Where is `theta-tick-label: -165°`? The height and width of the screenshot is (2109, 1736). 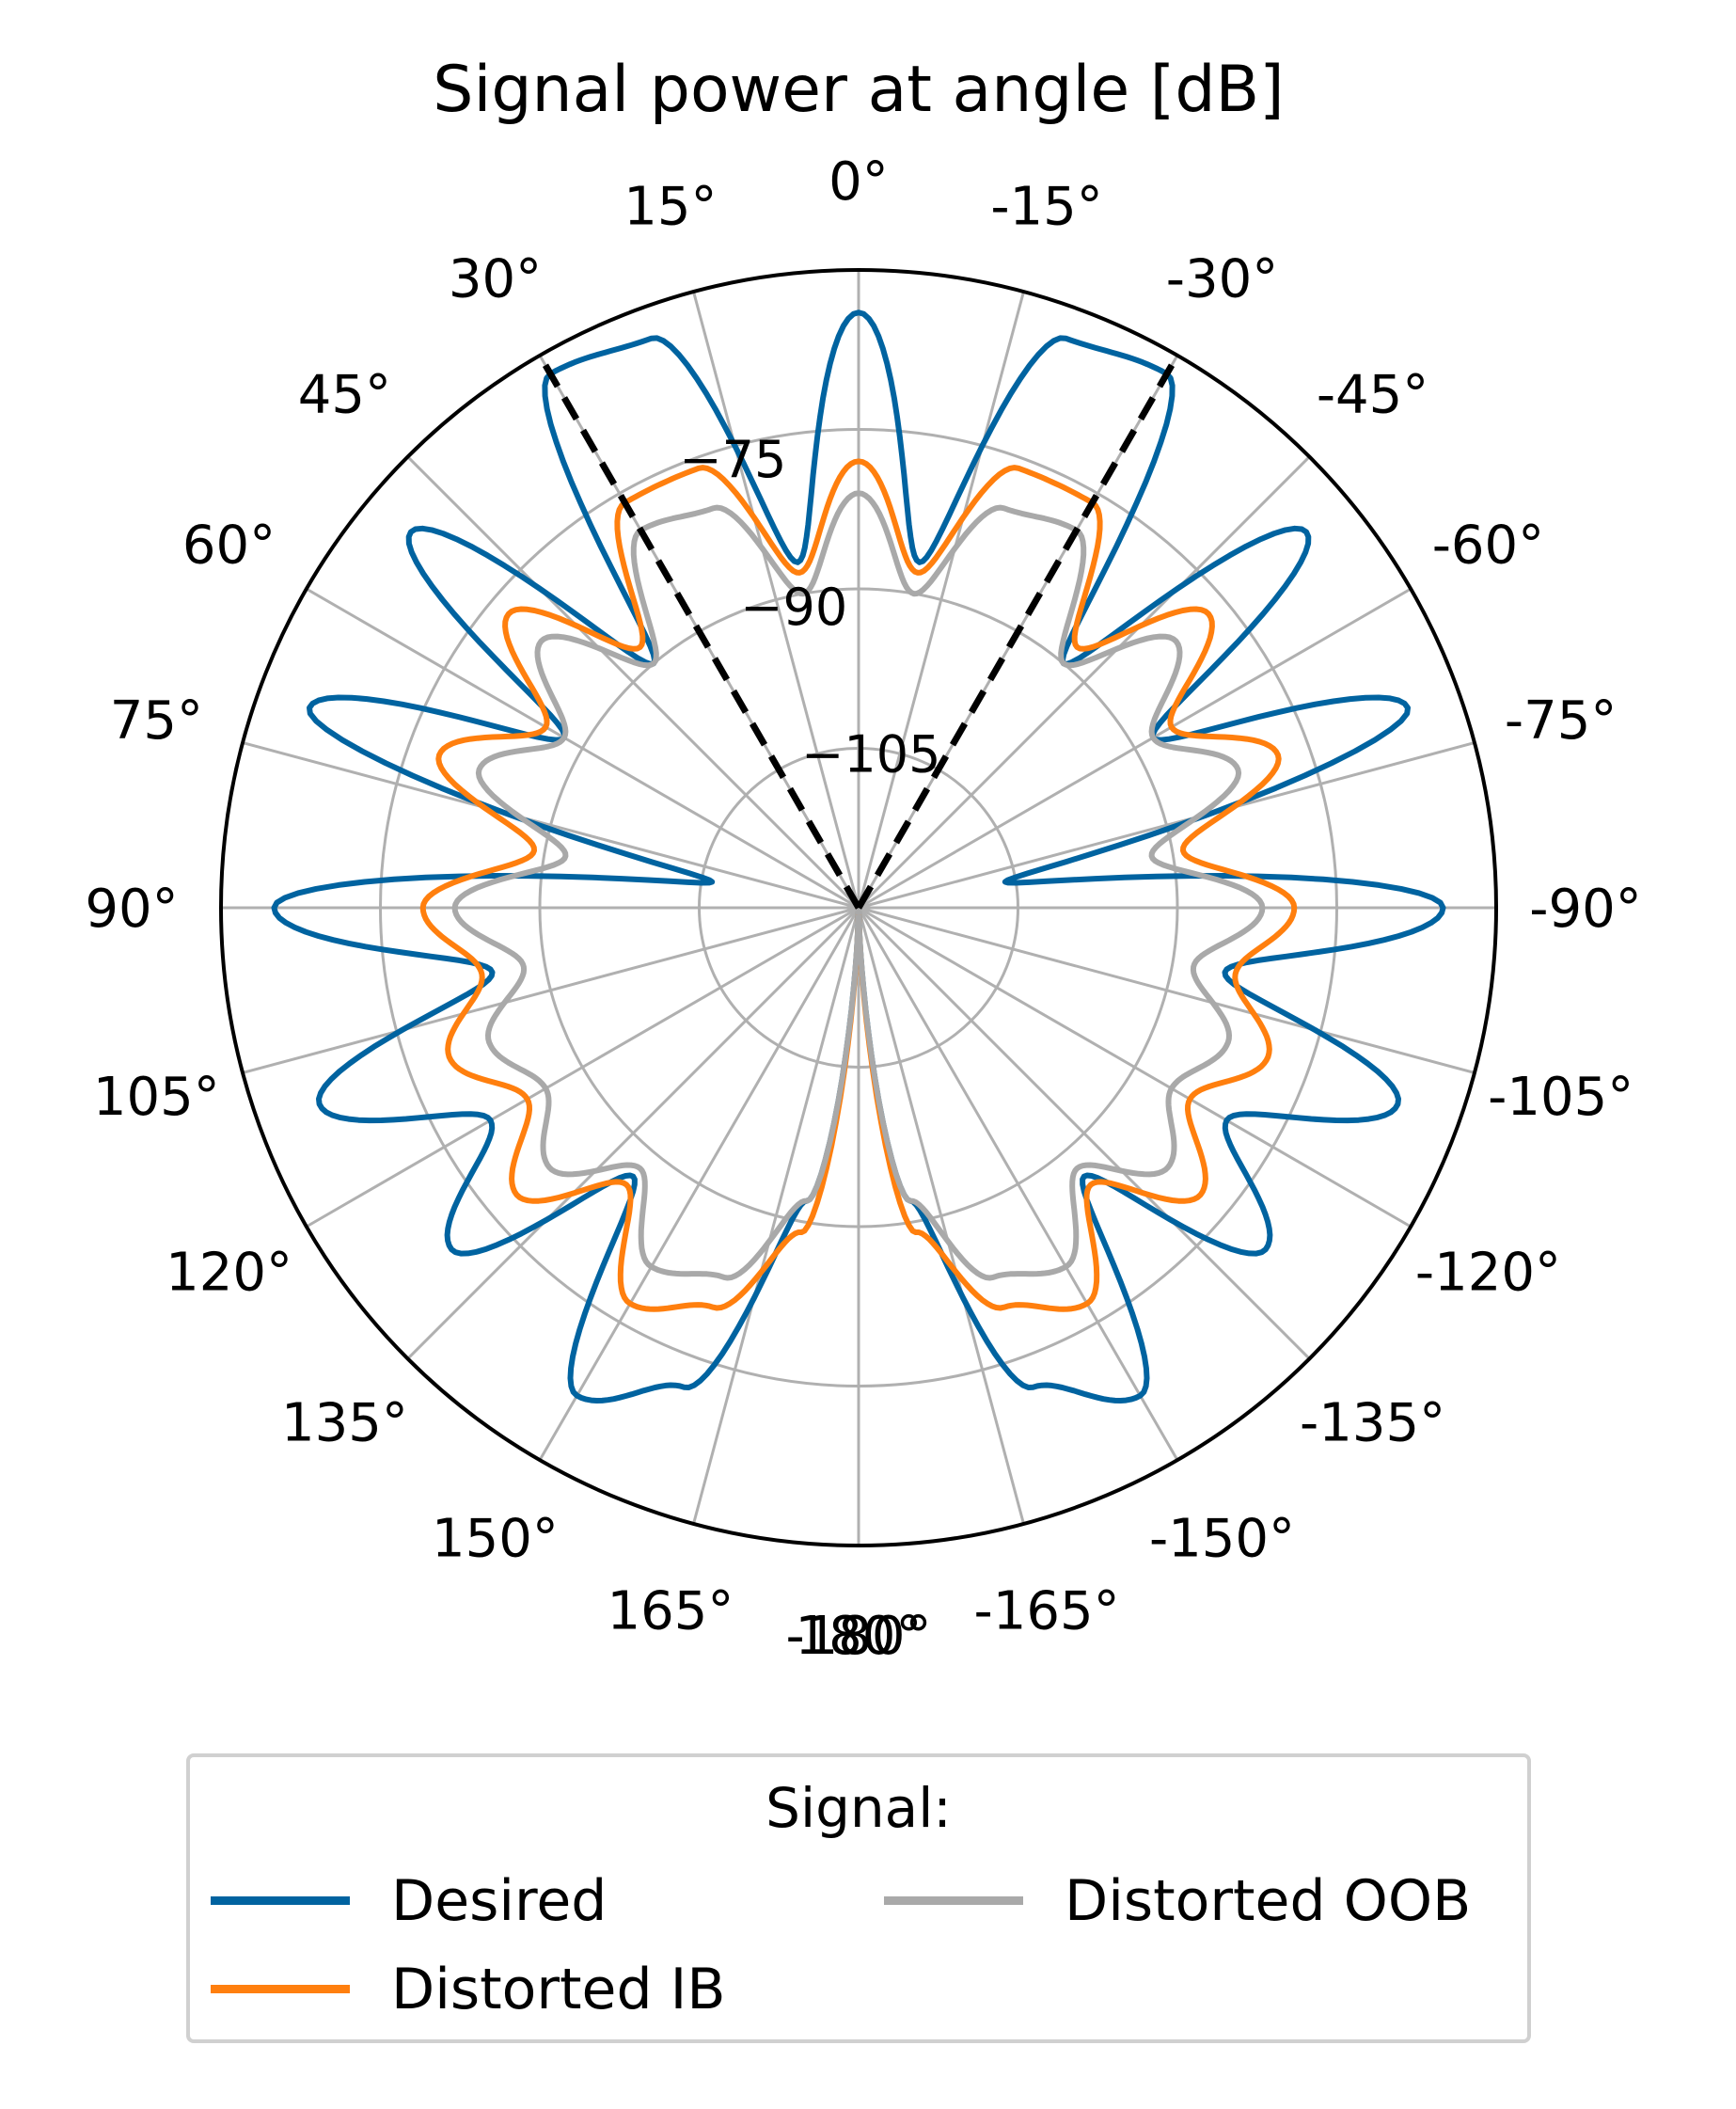
theta-tick-label: -165° is located at coordinates (1047, 1611).